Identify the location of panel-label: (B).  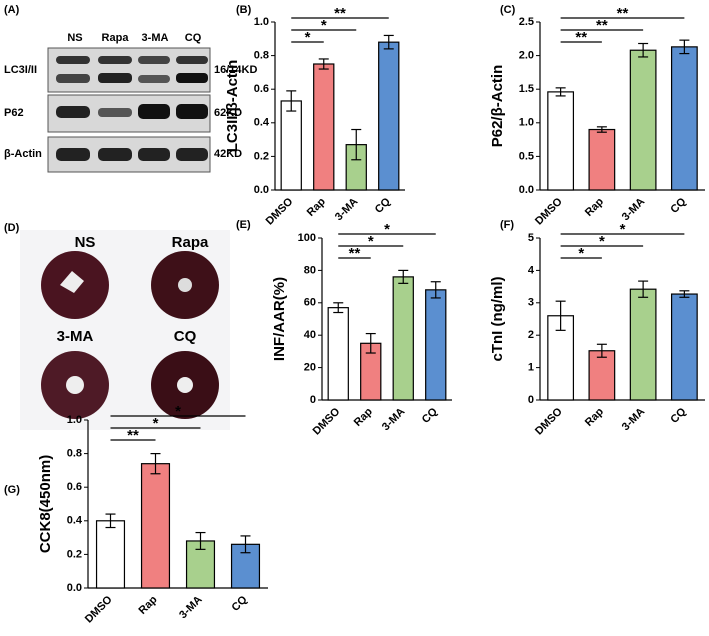
(244, 10).